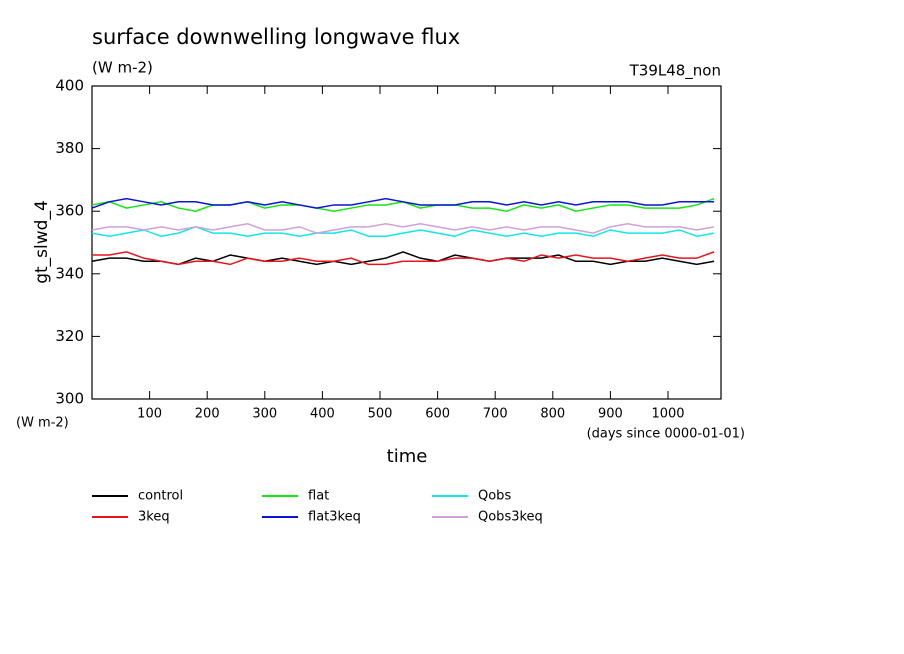 The image size is (904, 654). Describe the element at coordinates (149, 414) in the screenshot. I see `x-tick-label: 100` at that location.